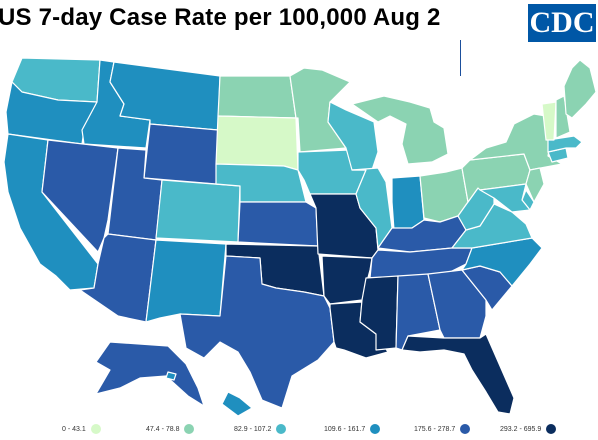  Describe the element at coordinates (549, 121) in the screenshot. I see `state-VT` at that location.